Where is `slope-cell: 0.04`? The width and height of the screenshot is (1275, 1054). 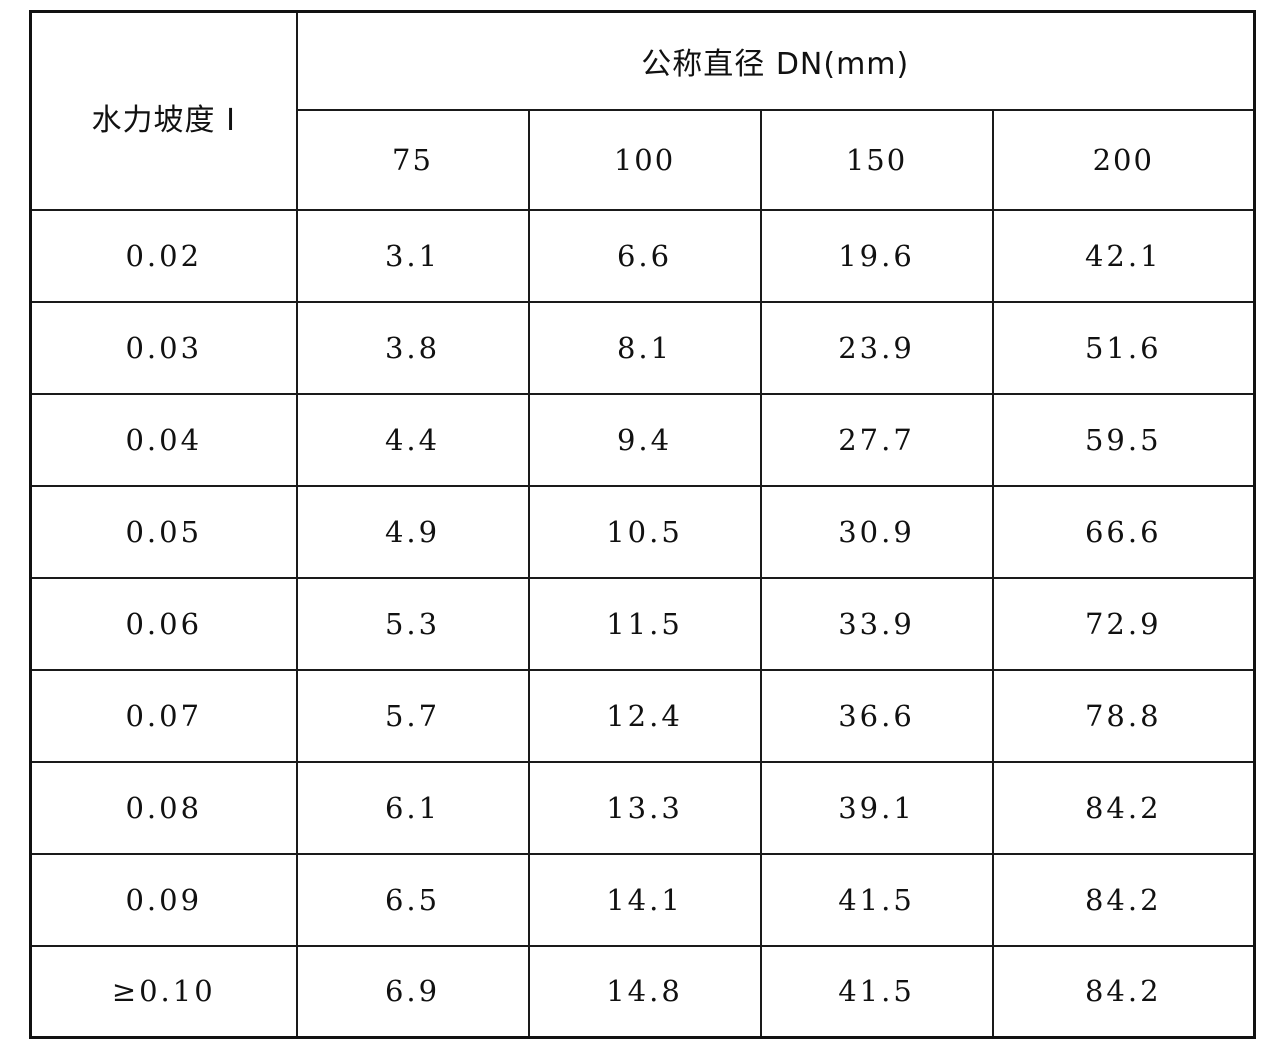
slope-cell: 0.04 is located at coordinates (163, 439).